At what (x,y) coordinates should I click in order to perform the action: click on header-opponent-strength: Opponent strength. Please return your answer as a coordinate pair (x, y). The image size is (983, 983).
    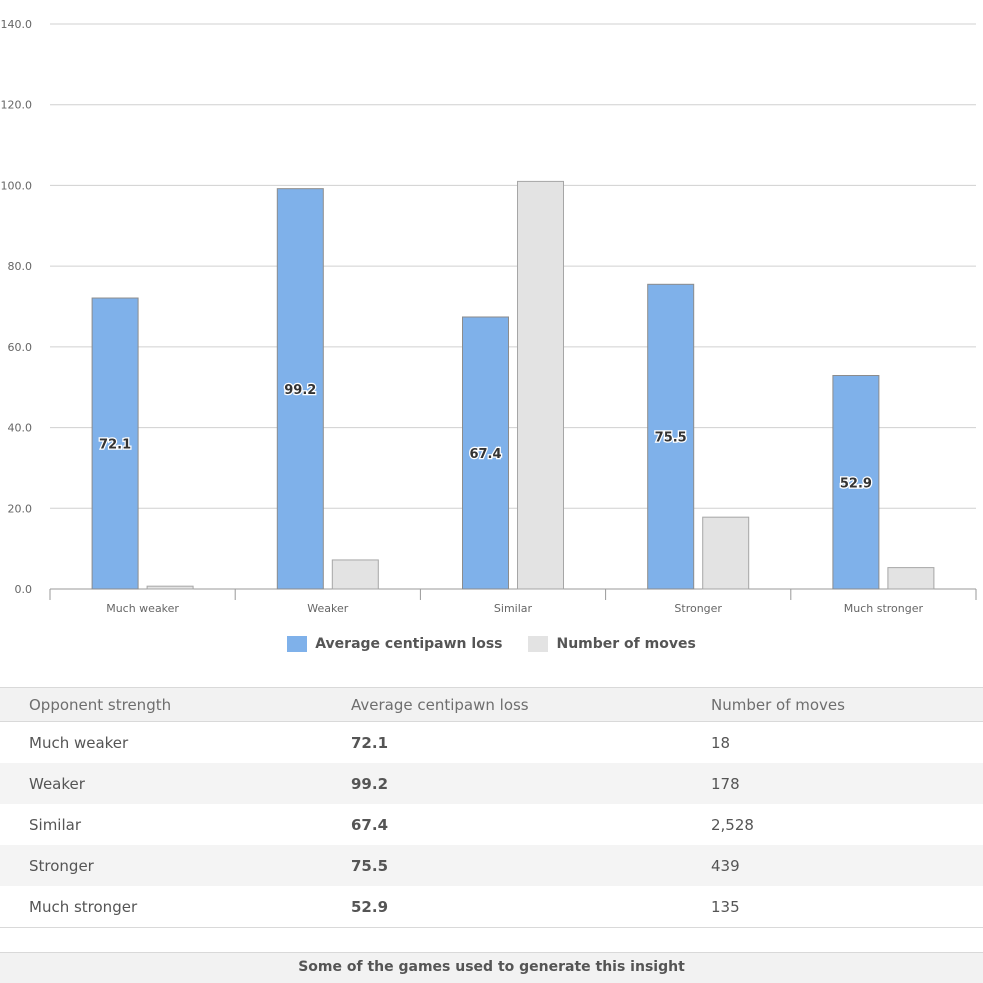
    Looking at the image, I should click on (100, 704).